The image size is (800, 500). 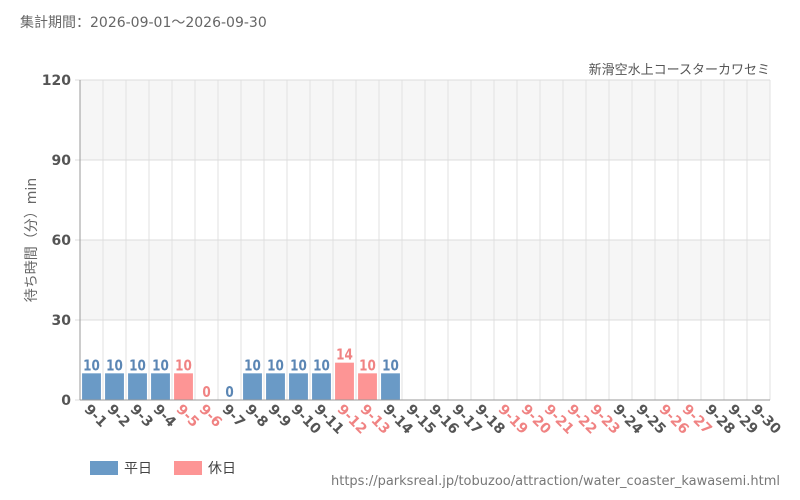 I want to click on x-tick-label: 9-5, so click(x=187, y=416).